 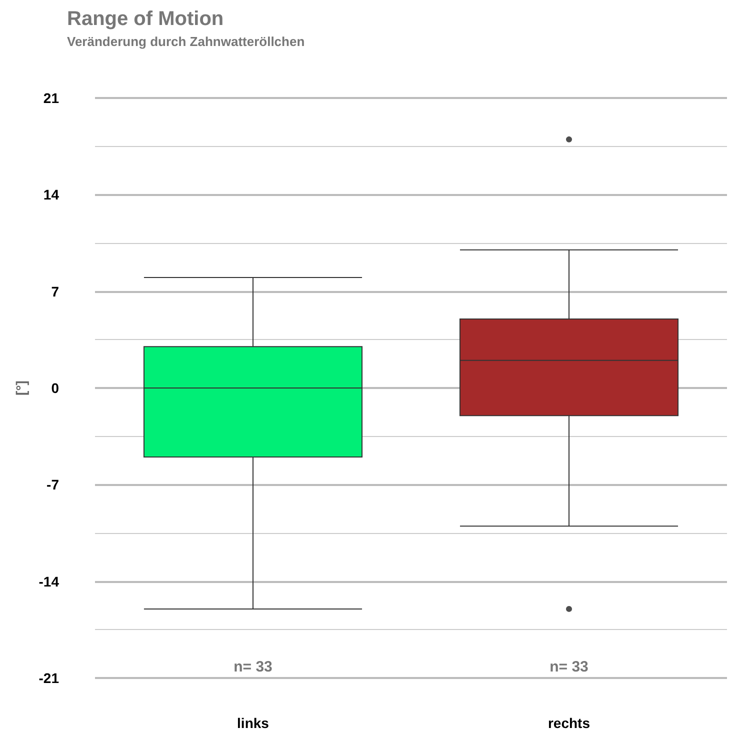 What do you see at coordinates (253, 723) in the screenshot?
I see `x-tick-label: links` at bounding box center [253, 723].